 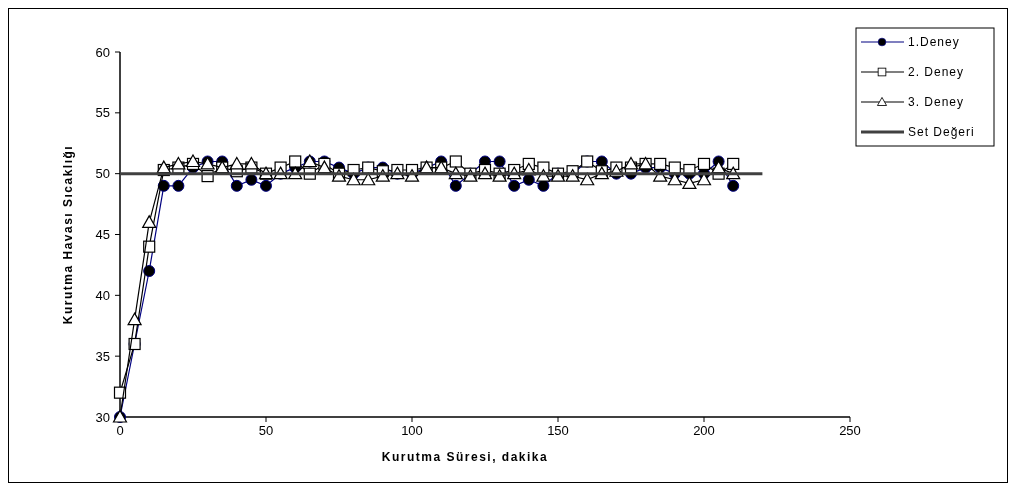 What do you see at coordinates (558, 430) in the screenshot?
I see `x-tick-label: 150` at bounding box center [558, 430].